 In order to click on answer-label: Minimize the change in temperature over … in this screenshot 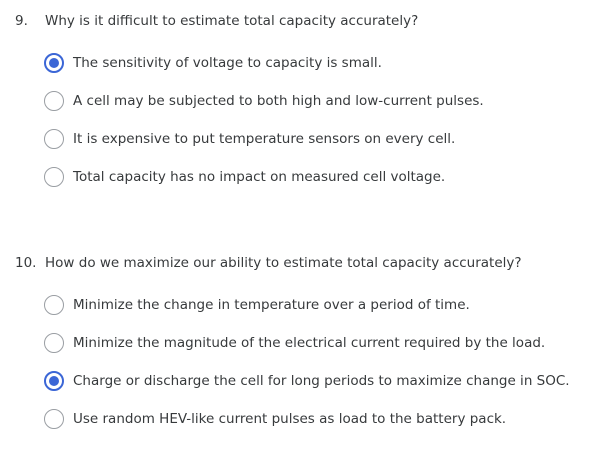, I will do `click(271, 305)`.